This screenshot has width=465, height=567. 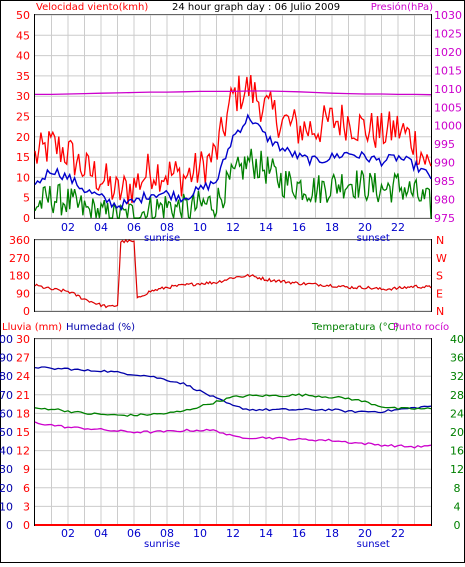 I want to click on rain-tick-label: 18, so click(x=23, y=413).